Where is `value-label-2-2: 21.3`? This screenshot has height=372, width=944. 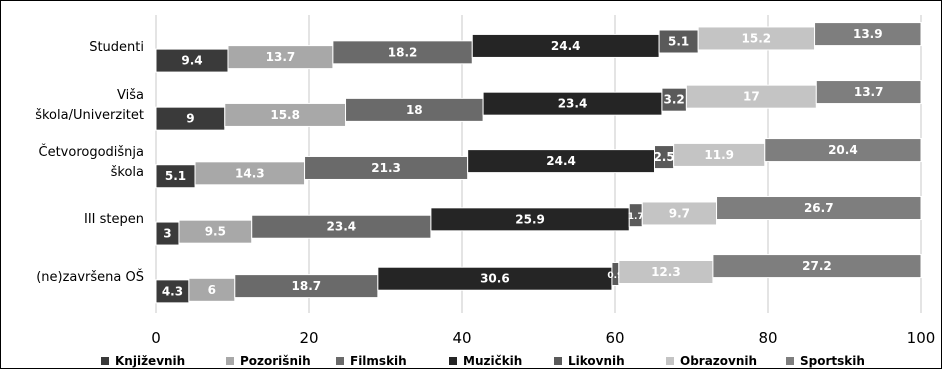
value-label-2-2: 21.3 is located at coordinates (386, 168).